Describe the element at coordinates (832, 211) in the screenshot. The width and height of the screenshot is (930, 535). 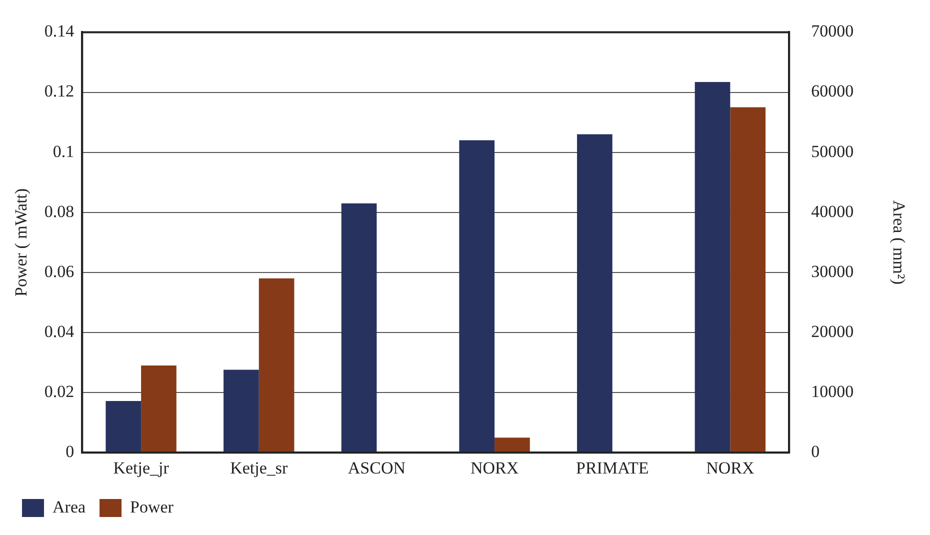
I see `y2-tick-label: 40000` at that location.